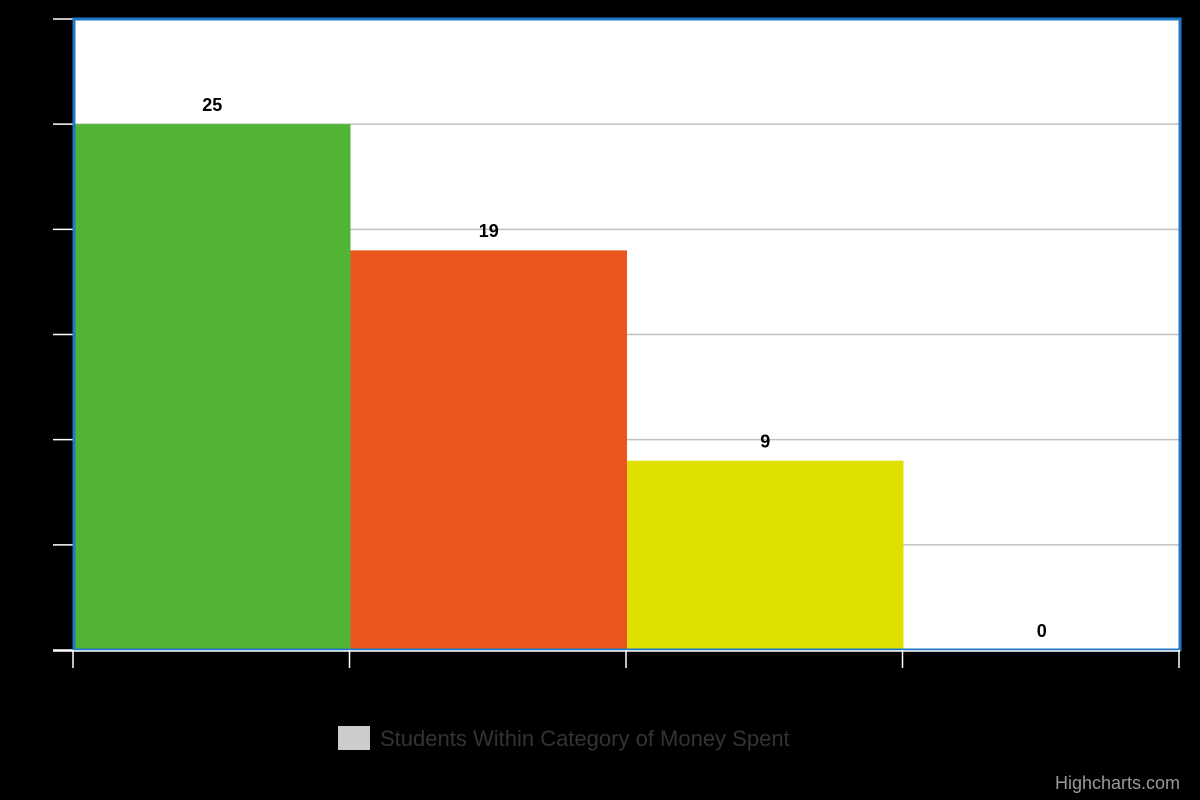 Image resolution: width=1200 pixels, height=800 pixels. I want to click on data-label: 0, so click(1042, 631).